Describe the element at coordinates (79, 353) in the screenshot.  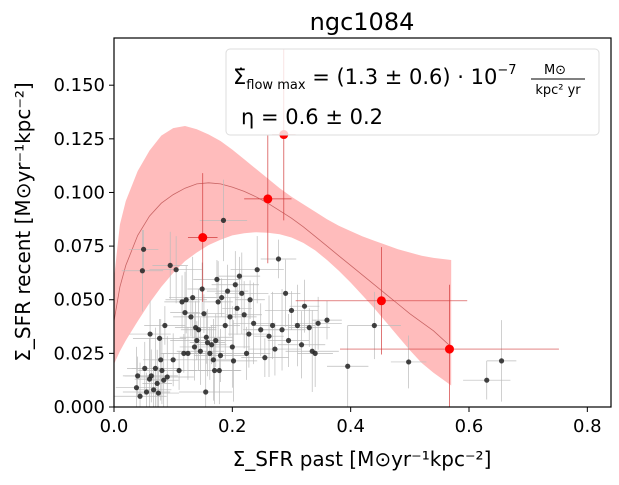
I see `y-tick-label: 0.025` at that location.